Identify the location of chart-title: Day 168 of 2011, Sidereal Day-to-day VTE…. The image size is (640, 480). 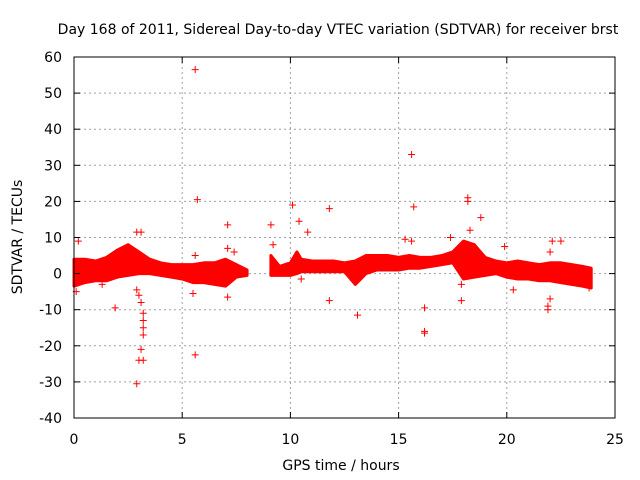
(338, 30).